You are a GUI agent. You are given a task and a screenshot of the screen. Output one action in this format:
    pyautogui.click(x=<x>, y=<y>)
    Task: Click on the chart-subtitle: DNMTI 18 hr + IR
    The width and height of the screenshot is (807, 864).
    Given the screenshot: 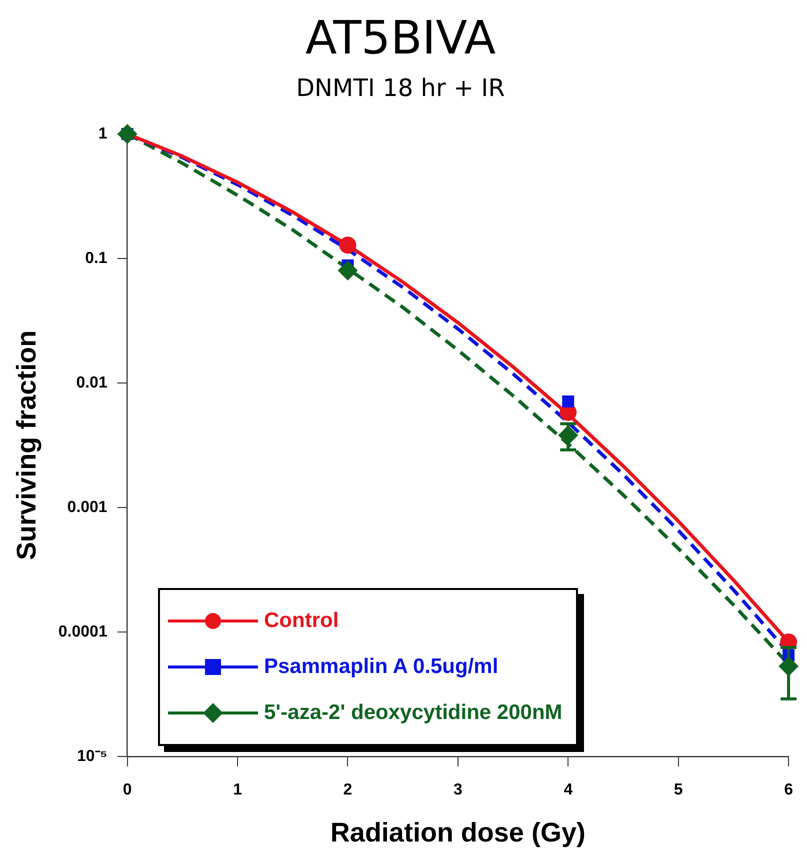 What is the action you would take?
    pyautogui.click(x=400, y=88)
    